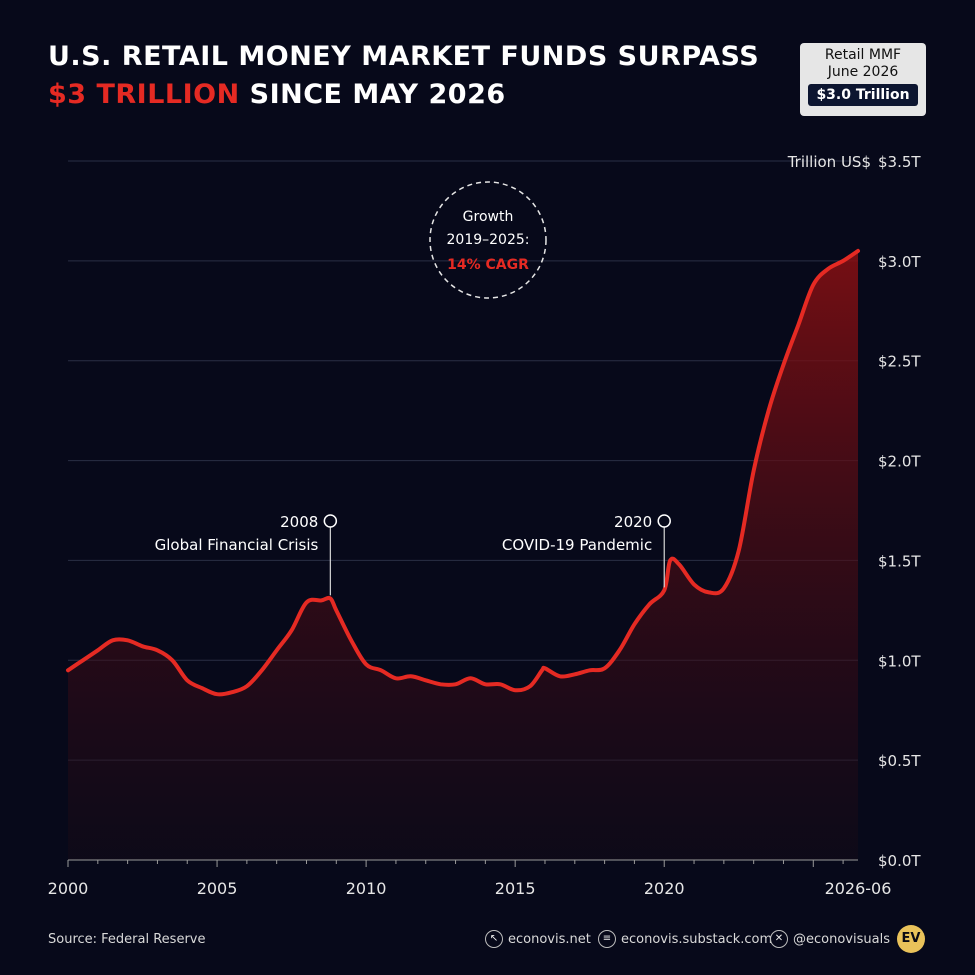  What do you see at coordinates (863, 72) in the screenshot?
I see `badge-date: June 2026` at bounding box center [863, 72].